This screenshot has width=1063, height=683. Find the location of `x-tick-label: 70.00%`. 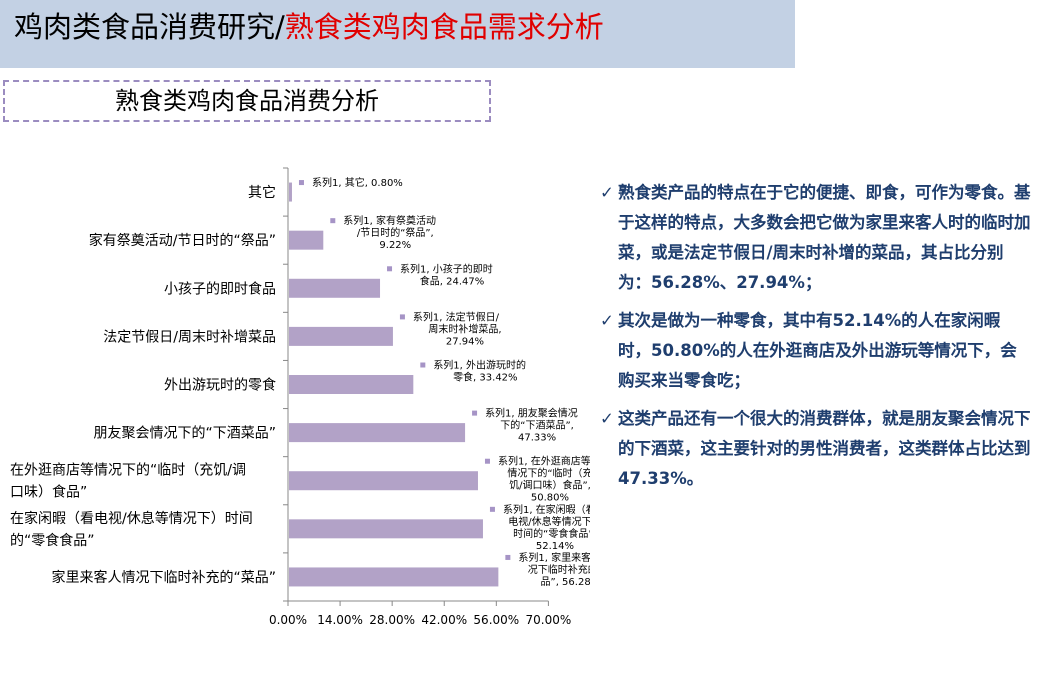

x-tick-label: 70.00% is located at coordinates (549, 620).